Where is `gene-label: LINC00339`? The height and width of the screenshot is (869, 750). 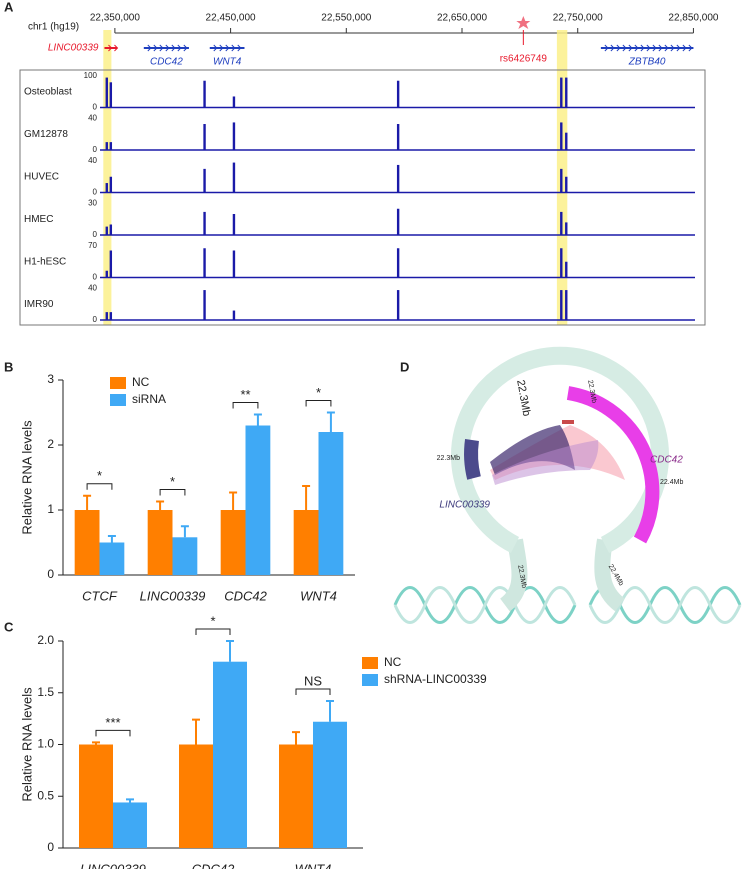
gene-label: LINC00339 is located at coordinates (73, 48).